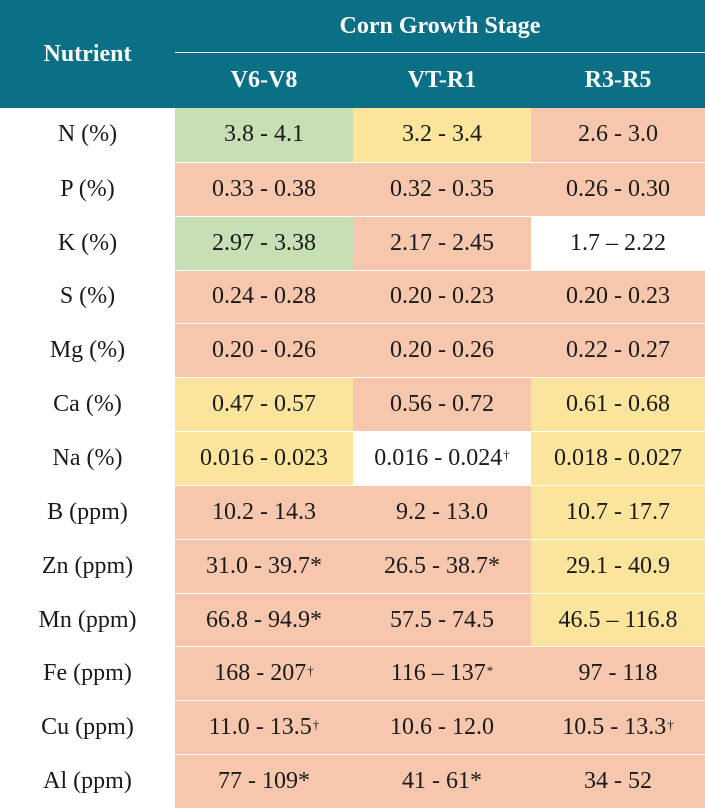 This screenshot has width=705, height=808. Describe the element at coordinates (438, 457) in the screenshot. I see `range-value: 0.016 - 0.024` at that location.